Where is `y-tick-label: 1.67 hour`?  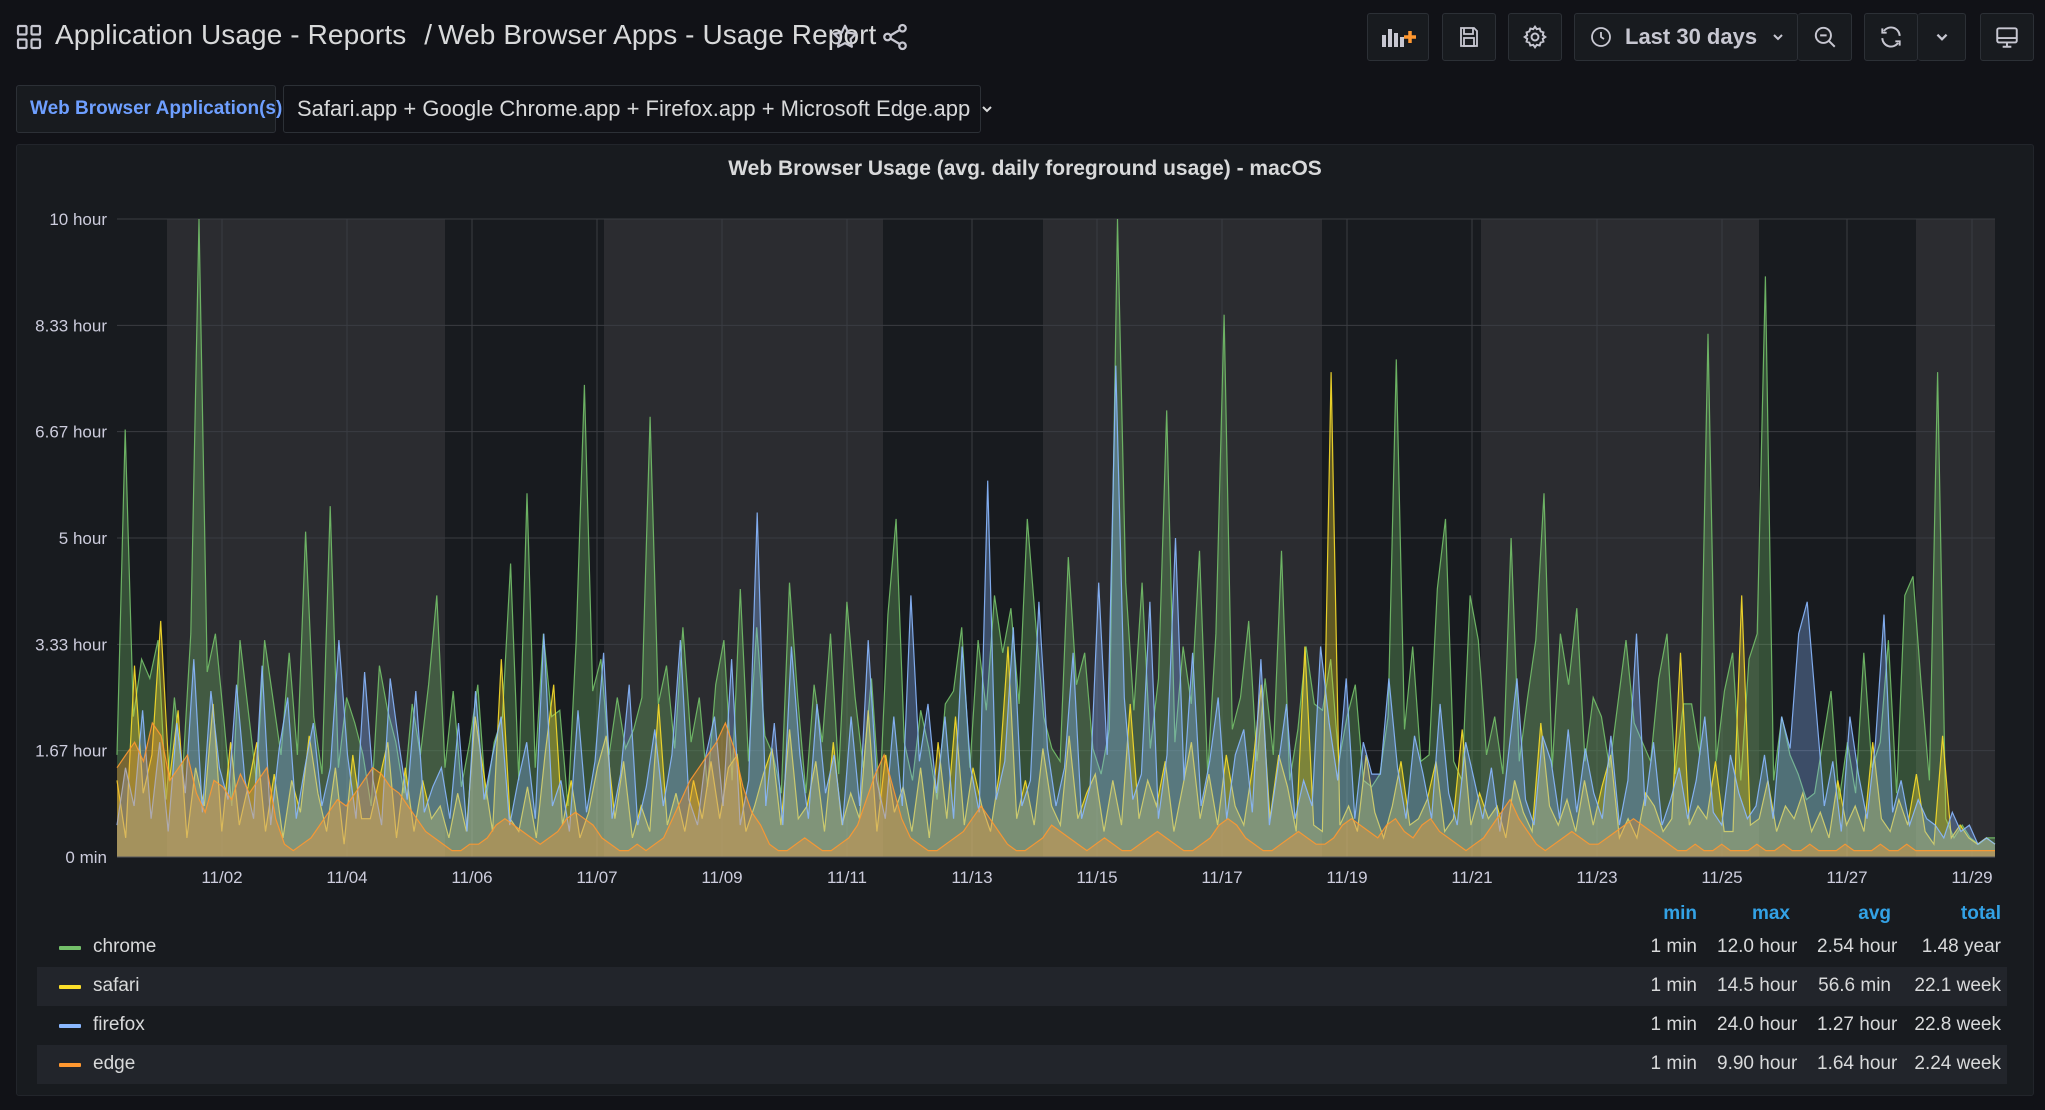 y-tick-label: 1.67 hour is located at coordinates (71, 751).